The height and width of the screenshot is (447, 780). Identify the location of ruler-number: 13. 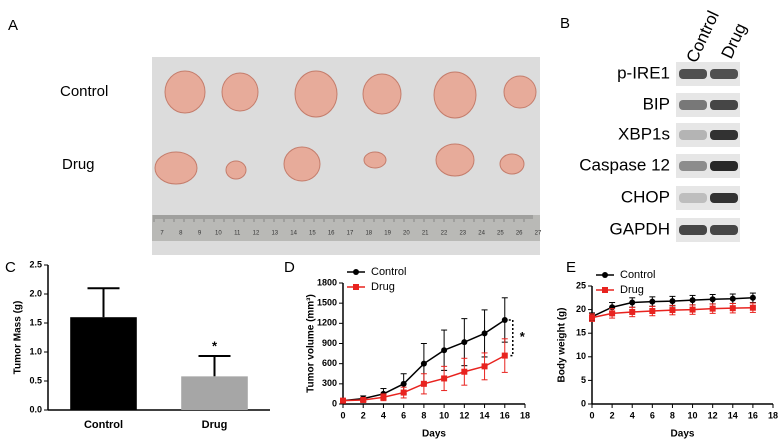
(274, 234).